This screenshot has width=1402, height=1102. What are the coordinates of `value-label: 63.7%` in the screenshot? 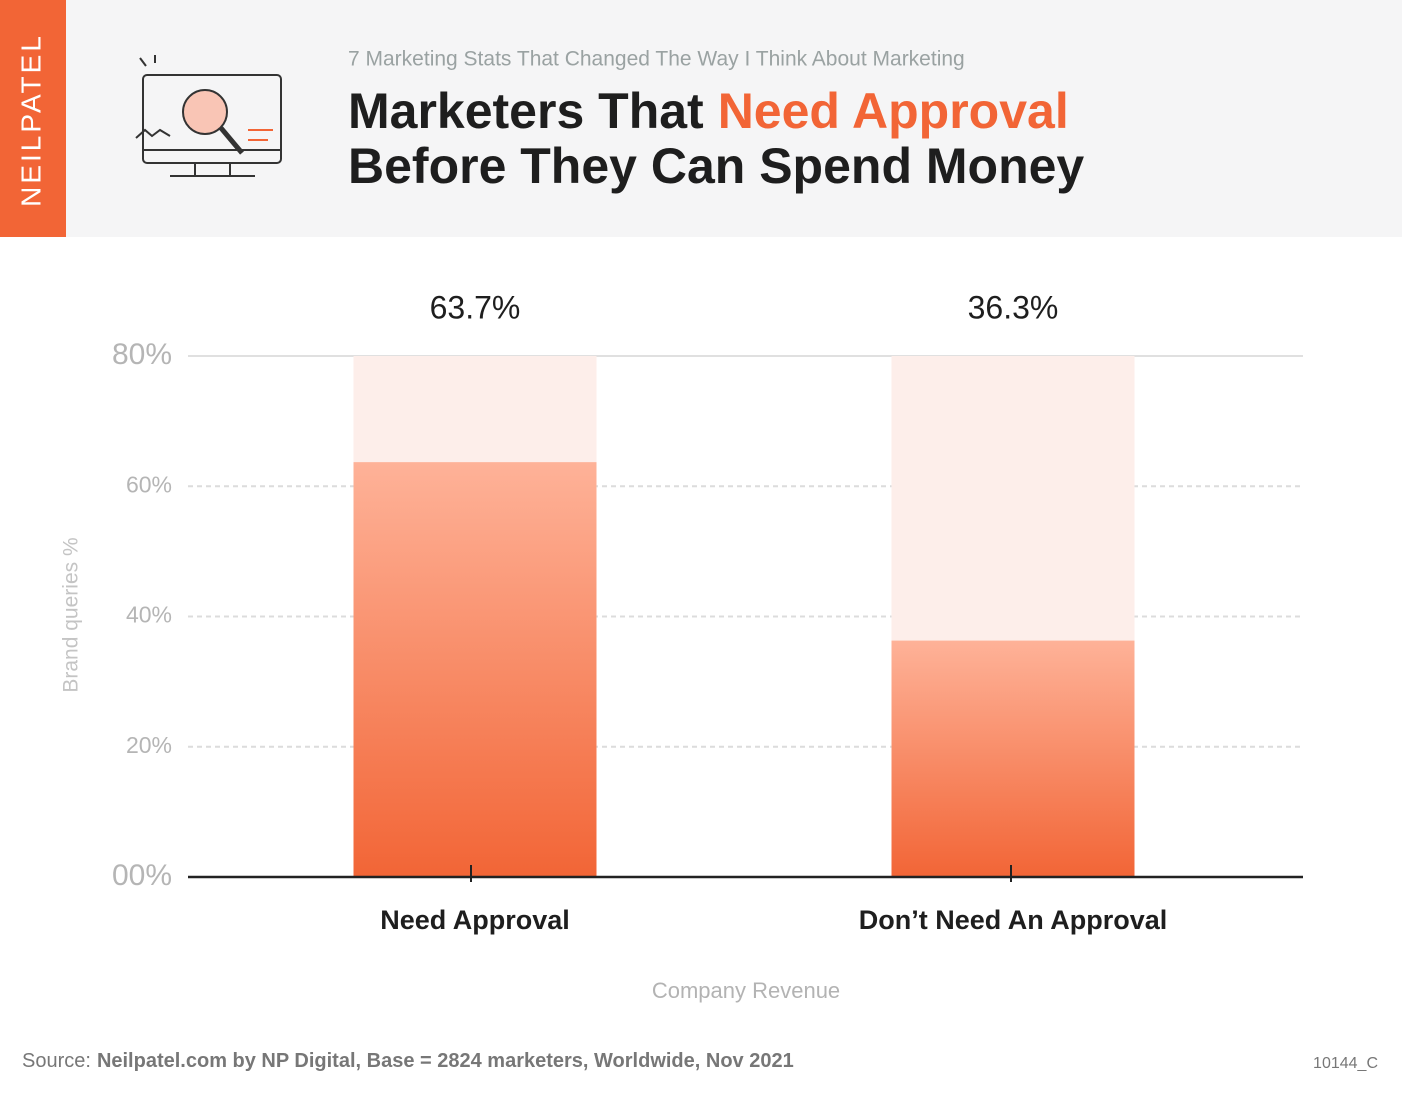 It's located at (475, 307).